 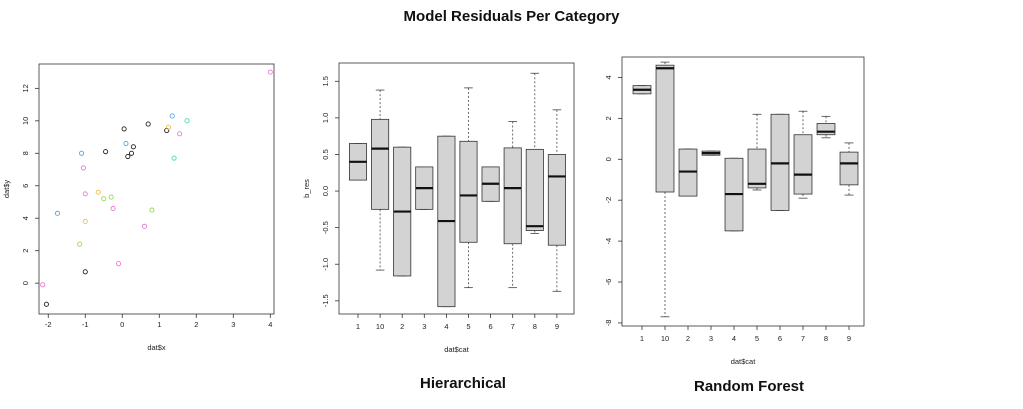 What do you see at coordinates (468, 326) in the screenshot?
I see `hier-x-tick-label: 5` at bounding box center [468, 326].